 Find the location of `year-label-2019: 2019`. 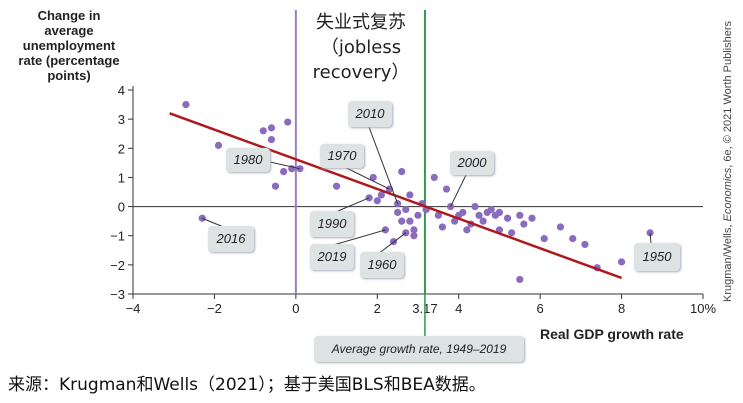

year-label-2019: 2019 is located at coordinates (332, 257).